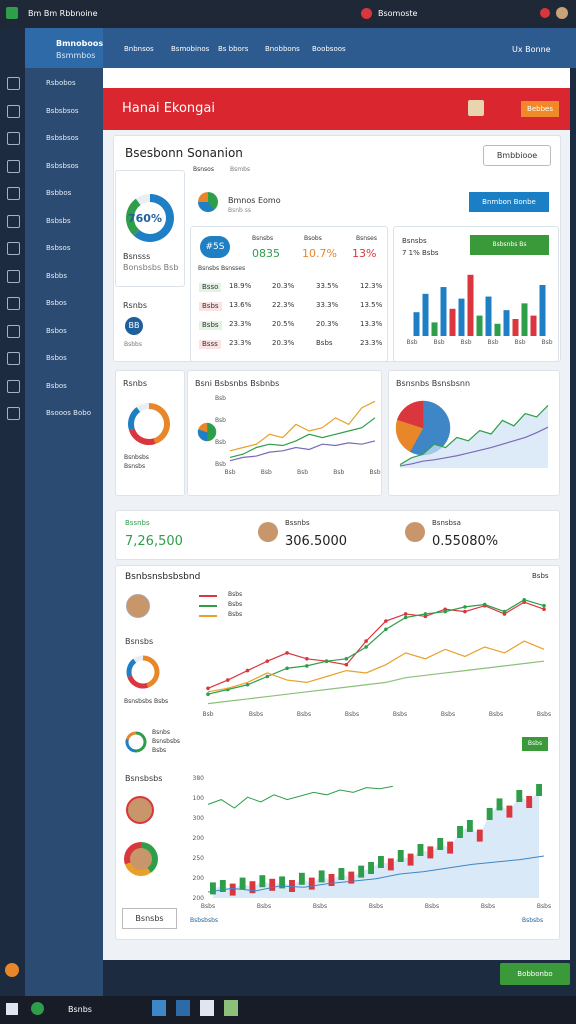 Image resolution: width=576 pixels, height=1024 pixels. What do you see at coordinates (479, 310) in the screenshot?
I see `bar-chart: Bsb Bsb Bsb Bsb Bsb Bsb` at bounding box center [479, 310].